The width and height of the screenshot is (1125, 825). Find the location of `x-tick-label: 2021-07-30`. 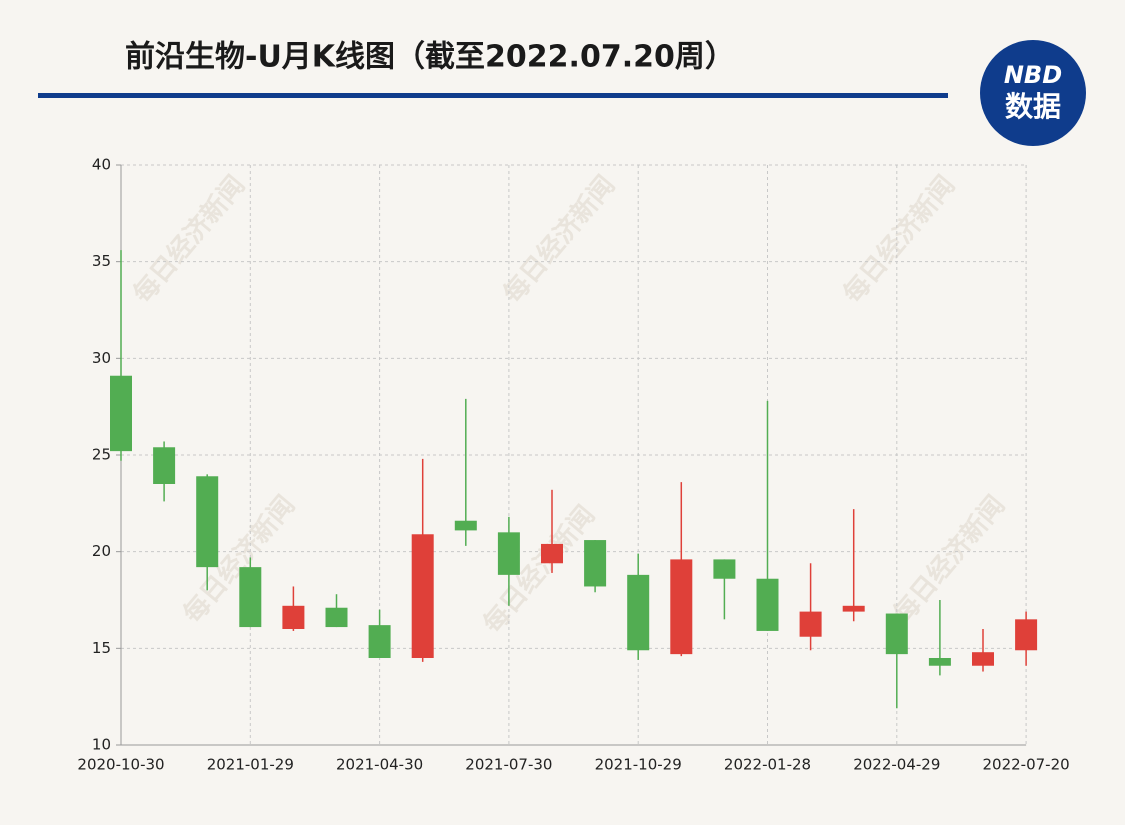

x-tick-label: 2021-07-30 is located at coordinates (508, 765).